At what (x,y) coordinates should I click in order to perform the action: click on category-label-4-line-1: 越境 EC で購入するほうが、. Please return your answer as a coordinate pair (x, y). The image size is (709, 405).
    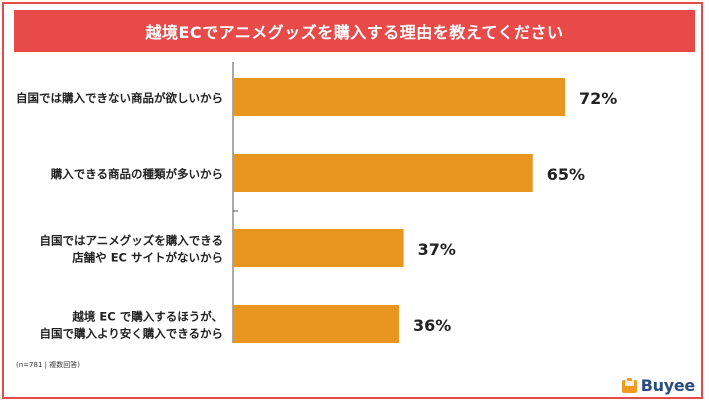
    Looking at the image, I should click on (147, 317).